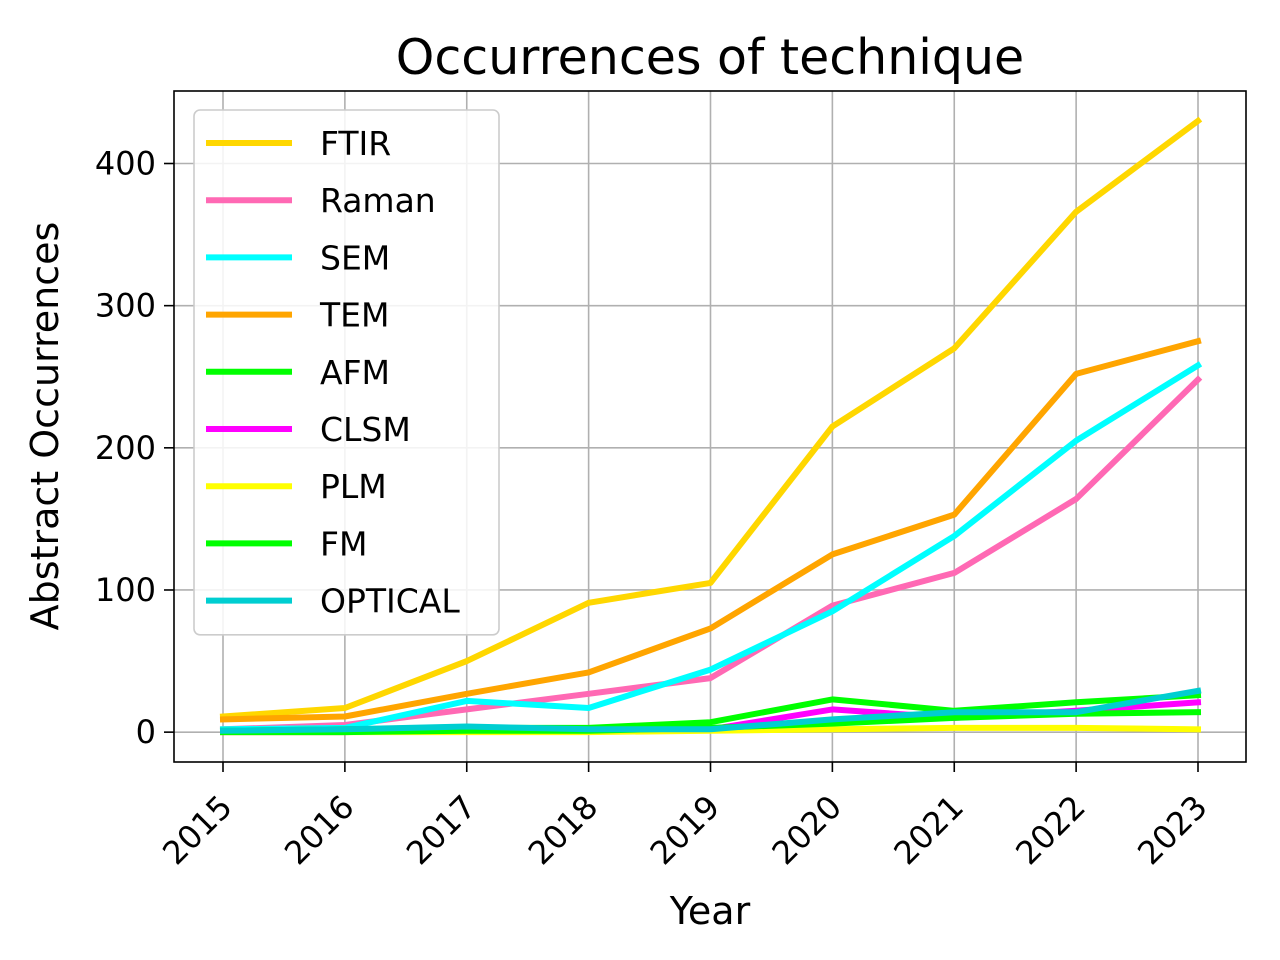 Image resolution: width=1280 pixels, height=960 pixels. What do you see at coordinates (355, 372) in the screenshot?
I see `legend-label-afm: AFM` at bounding box center [355, 372].